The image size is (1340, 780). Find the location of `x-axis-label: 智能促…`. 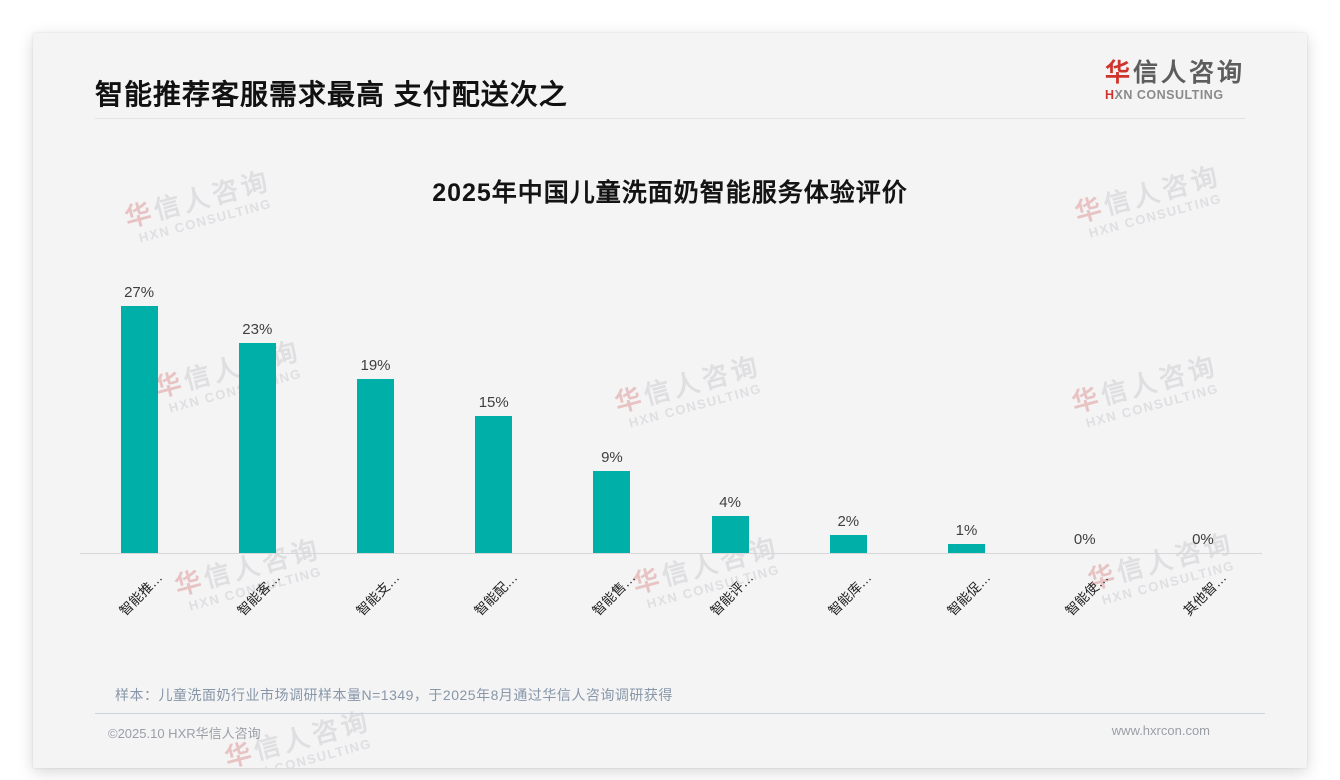

x-axis-label: 智能促… is located at coordinates (968, 594).